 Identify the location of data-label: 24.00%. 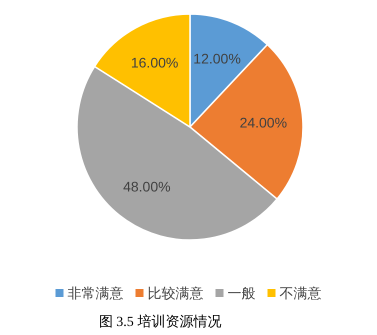
(264, 122).